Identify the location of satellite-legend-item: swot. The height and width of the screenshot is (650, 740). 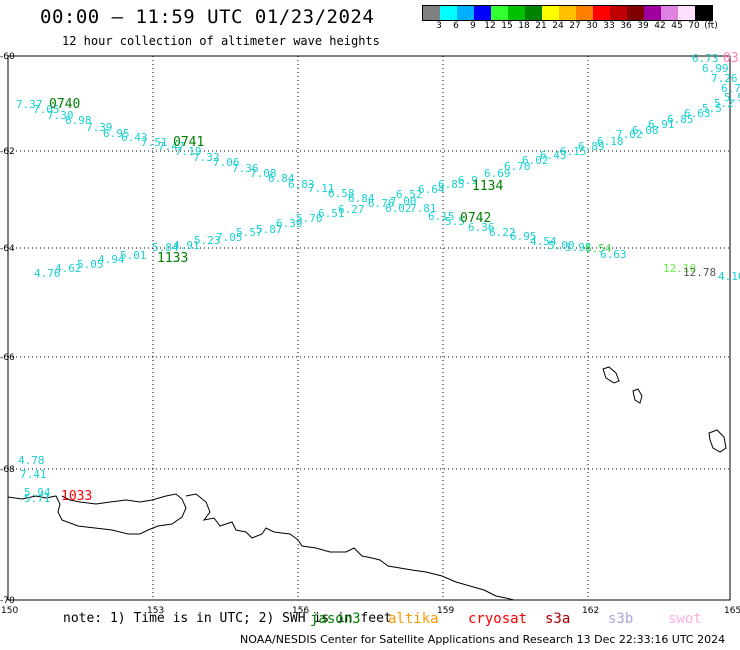
(685, 619).